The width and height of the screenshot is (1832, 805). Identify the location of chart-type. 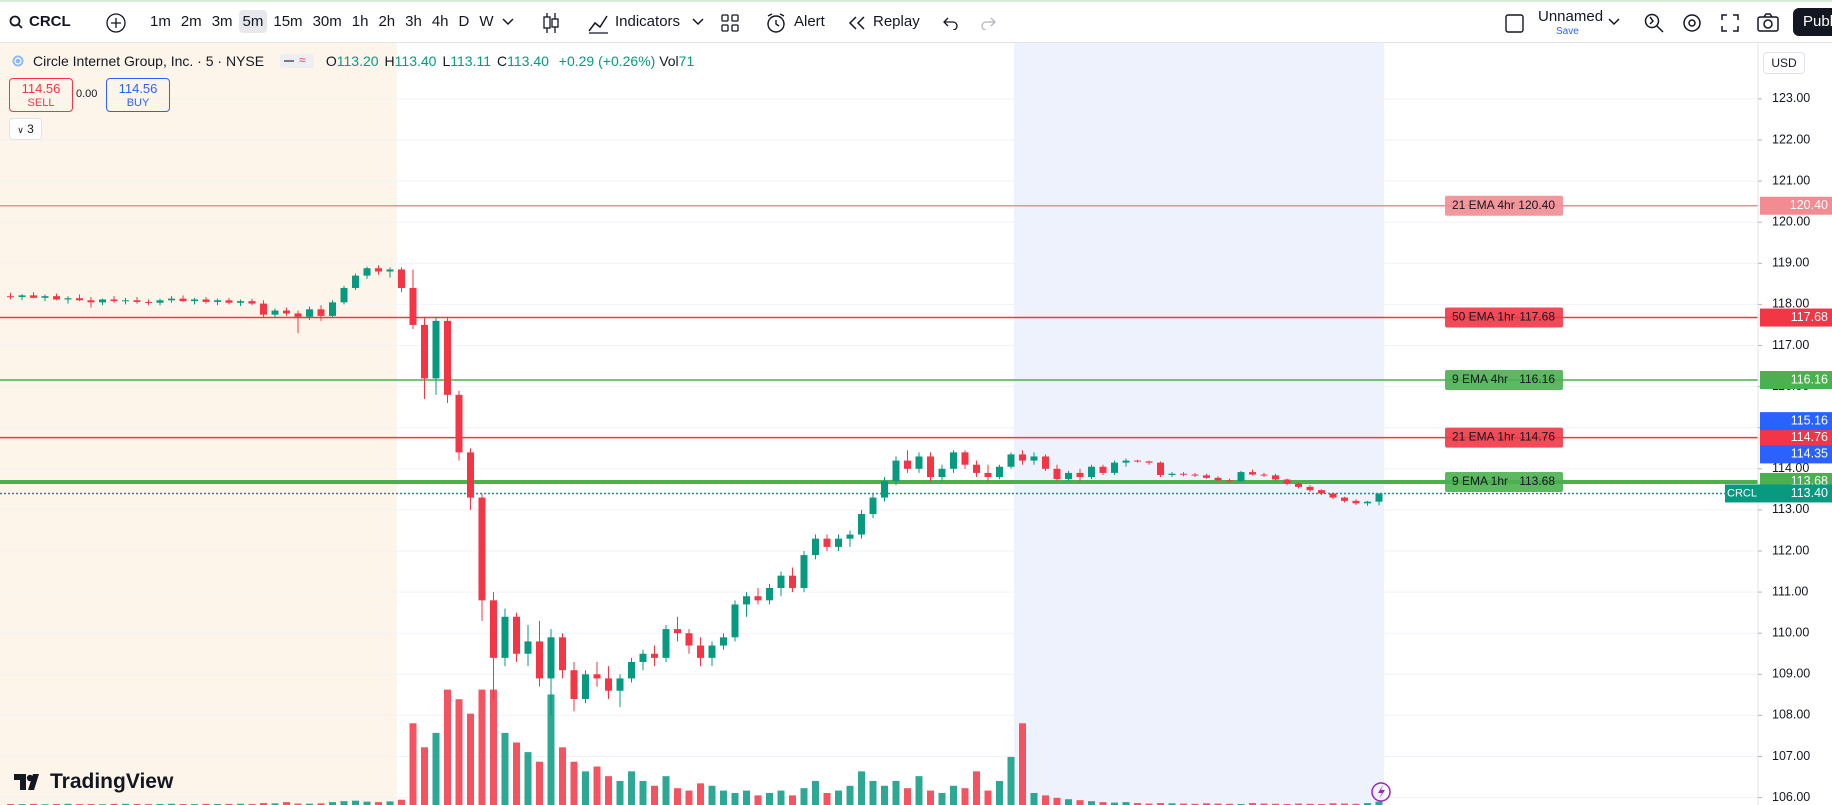
(551, 23).